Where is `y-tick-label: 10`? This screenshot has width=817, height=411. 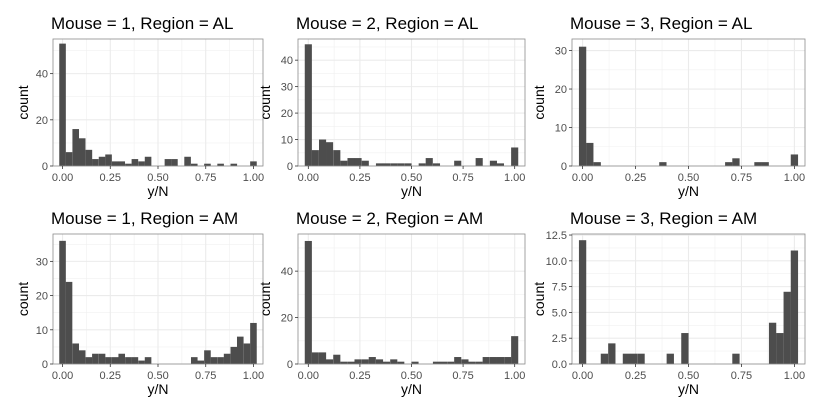 y-tick-label: 10 is located at coordinates (42, 331).